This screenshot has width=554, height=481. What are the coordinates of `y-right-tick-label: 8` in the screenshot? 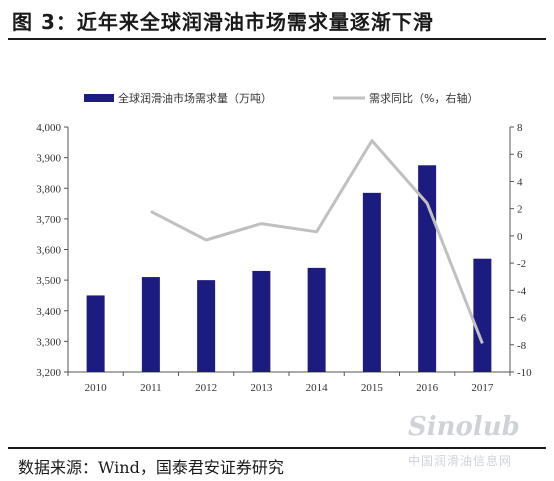 It's located at (520, 128).